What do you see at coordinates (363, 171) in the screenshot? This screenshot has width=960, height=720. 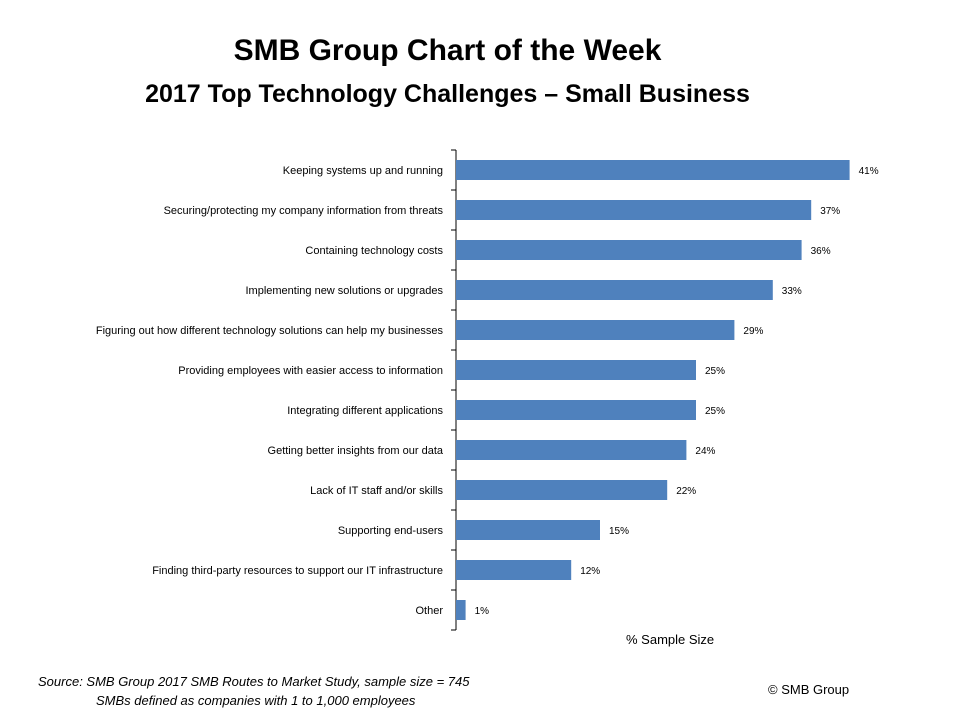 I see `category-label: Keeping systems up and running` at bounding box center [363, 171].